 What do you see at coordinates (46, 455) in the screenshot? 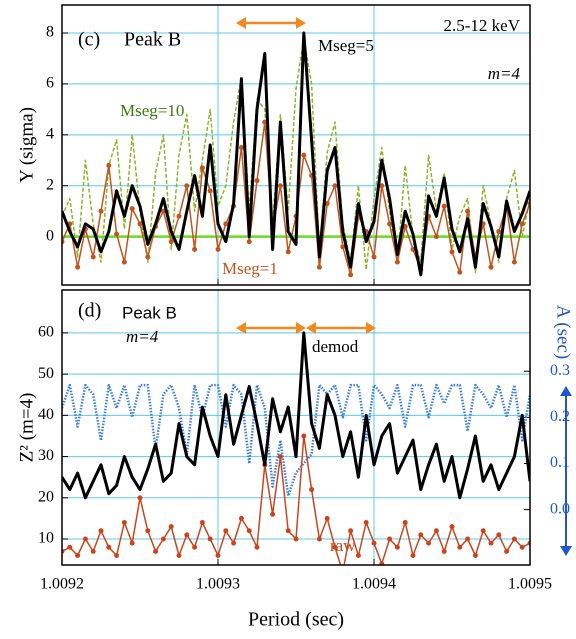
I see `y-tick-label: 30` at bounding box center [46, 455].